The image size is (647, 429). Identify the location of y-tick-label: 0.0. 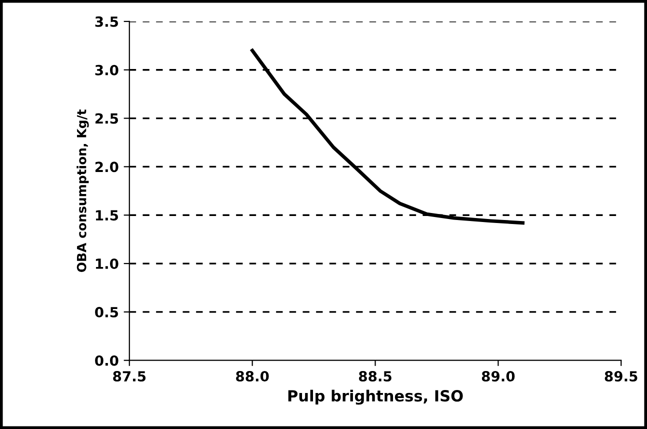
(106, 360).